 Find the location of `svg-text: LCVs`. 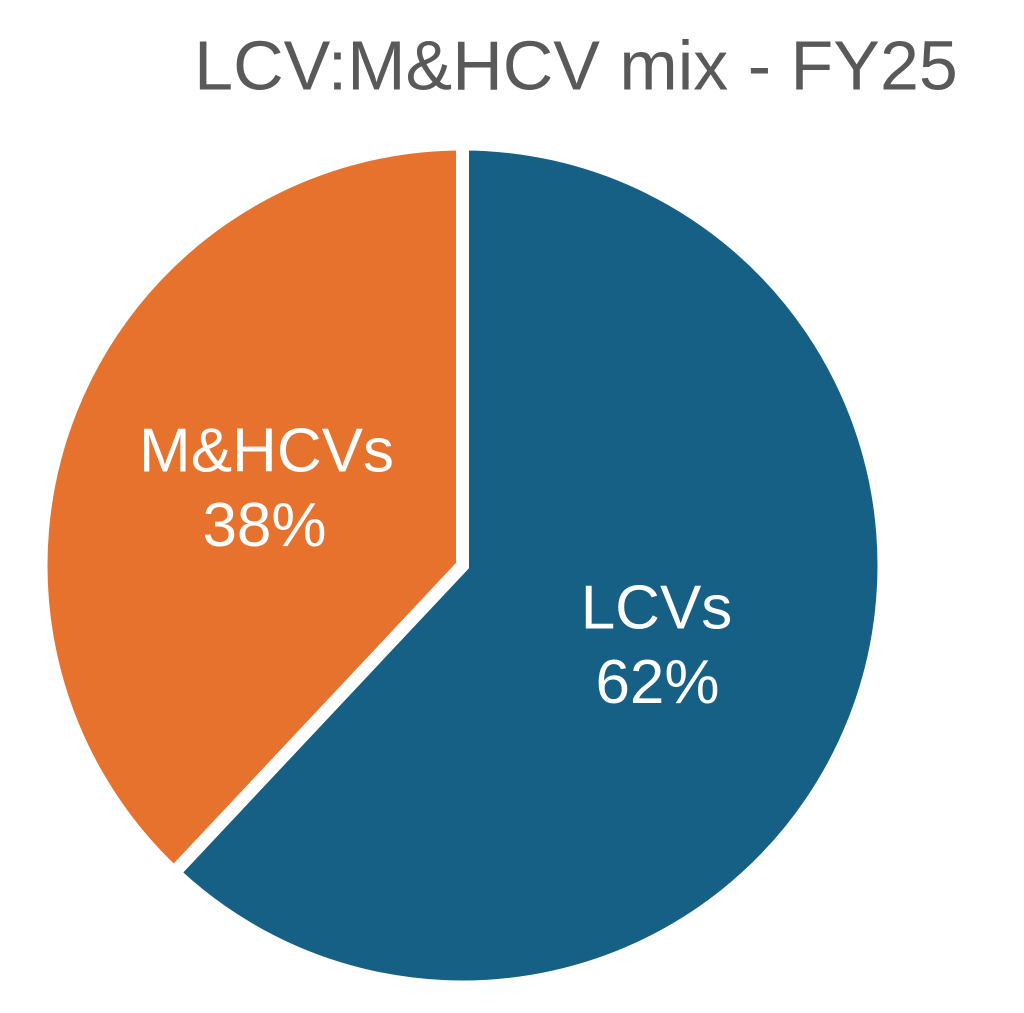

svg-text: LCVs is located at coordinates (657, 608).